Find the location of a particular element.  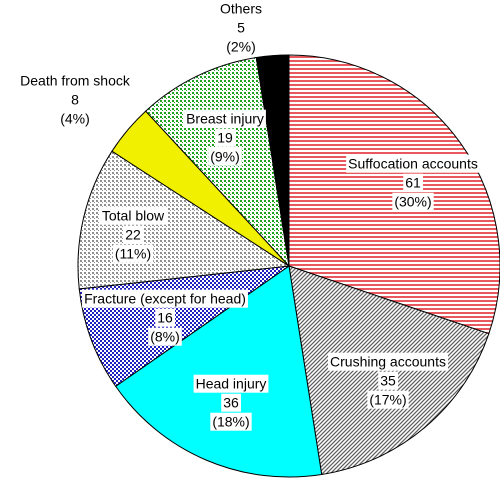

slice-label: Fracture (except for head) is located at coordinates (165, 299).